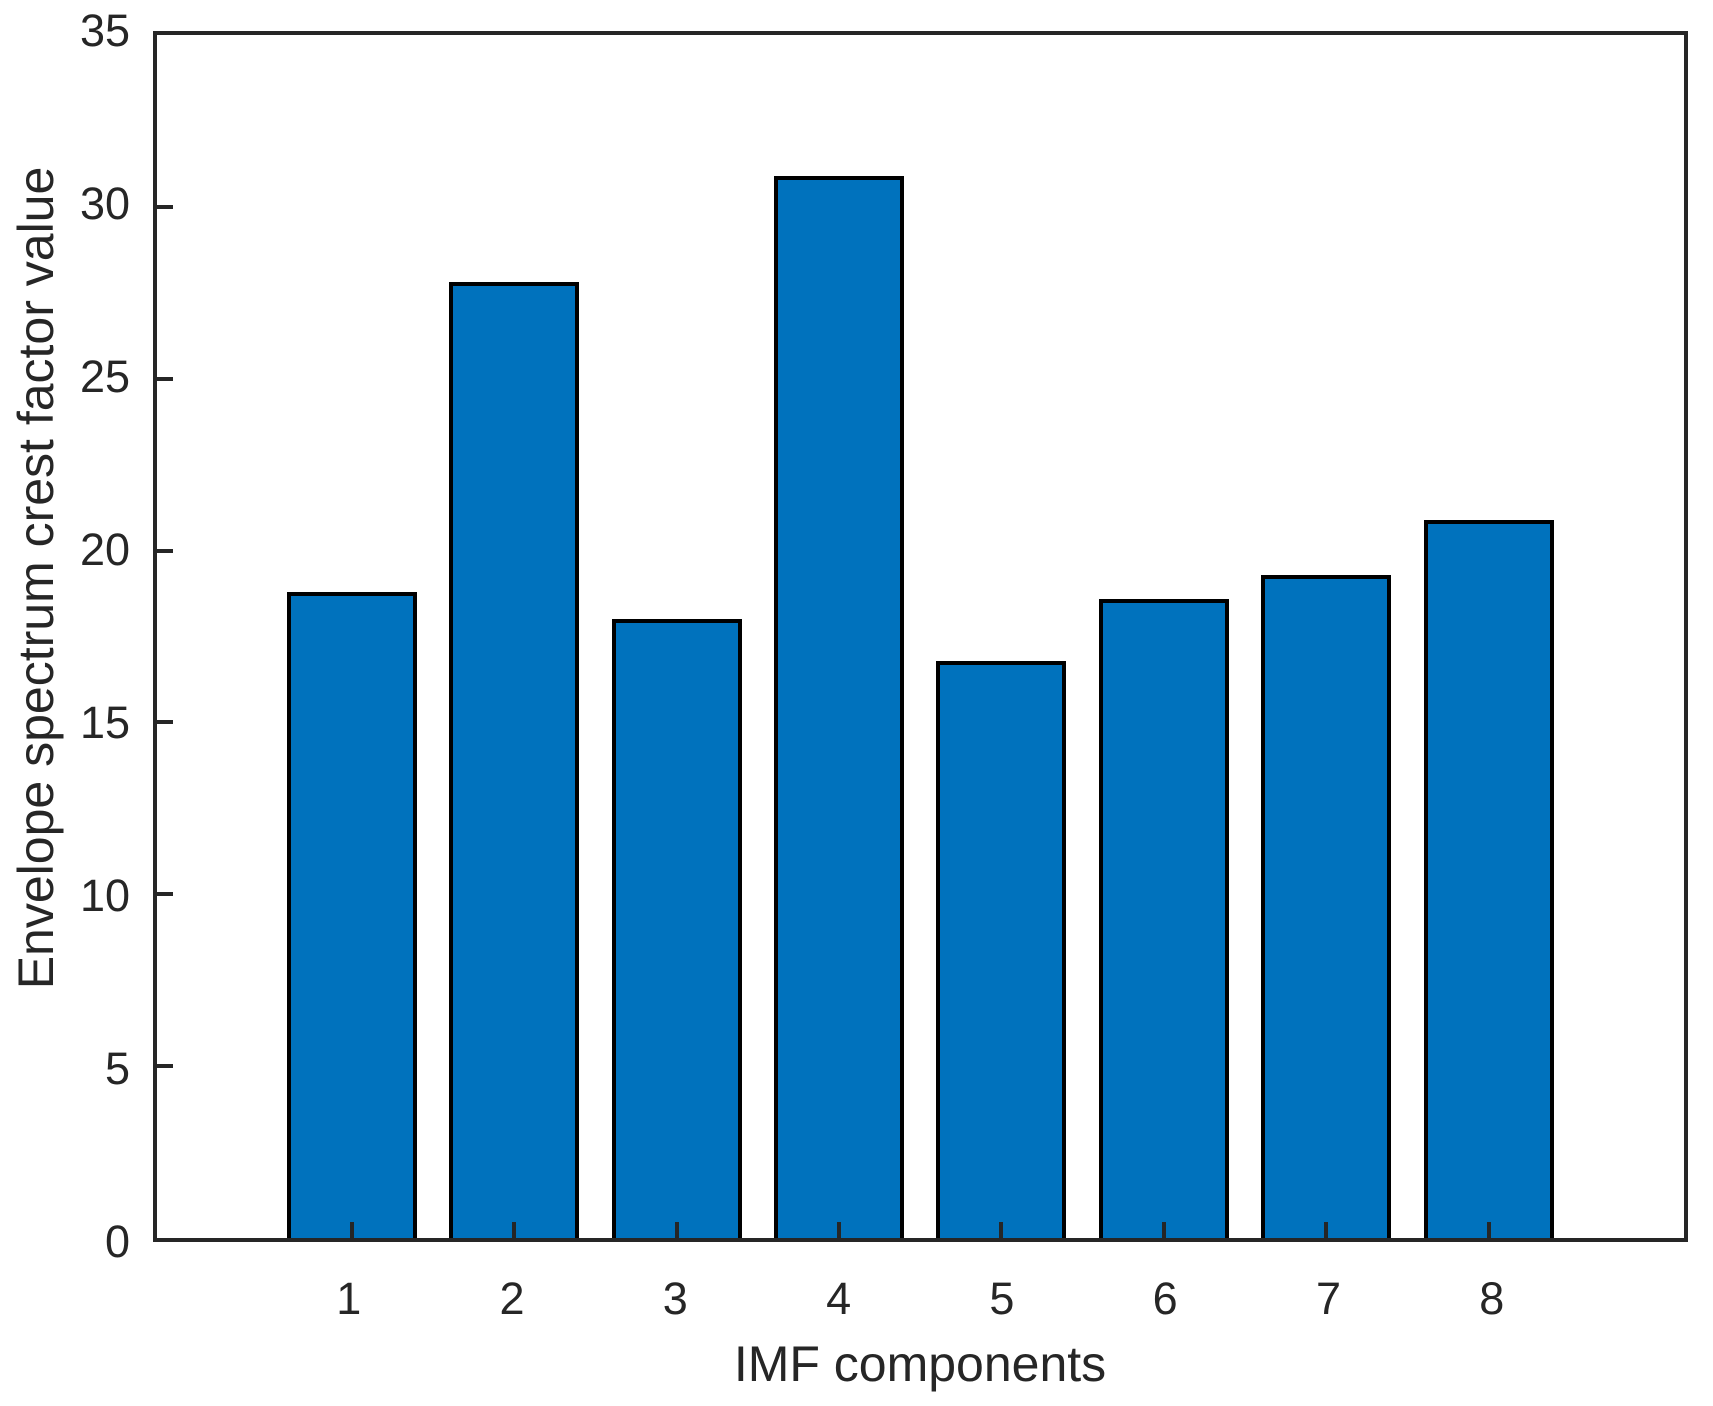 The height and width of the screenshot is (1406, 1713). I want to click on y-tick-label: 10, so click(104, 895).